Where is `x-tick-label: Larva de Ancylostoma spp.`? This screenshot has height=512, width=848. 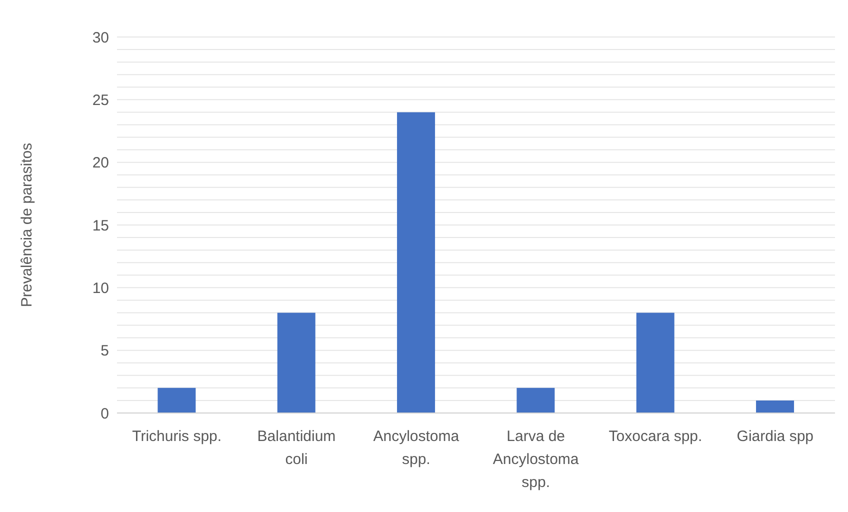
x-tick-label: Larva de Ancylostoma spp. is located at coordinates (536, 459).